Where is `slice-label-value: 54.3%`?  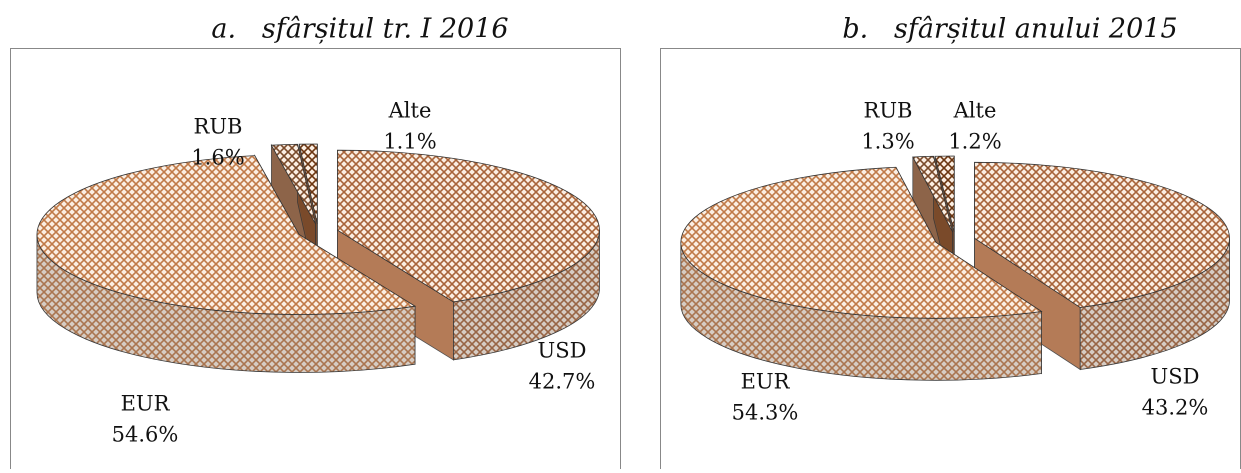
slice-label-value: 54.3% is located at coordinates (765, 413).